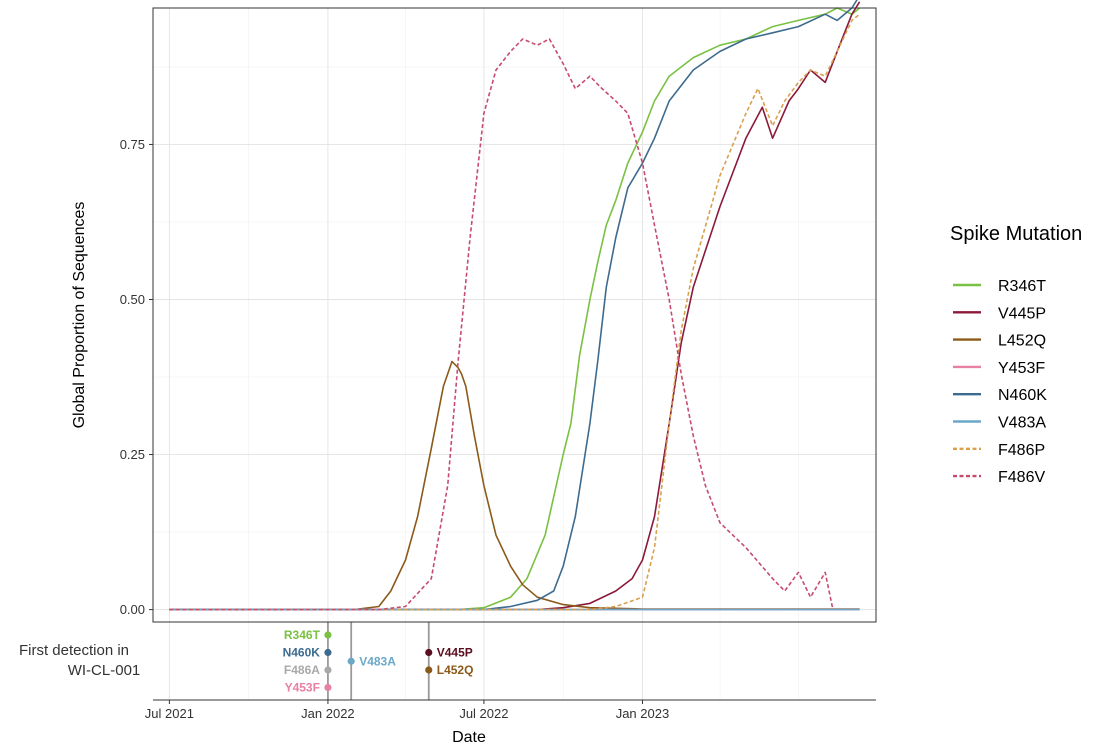 This screenshot has height=747, width=1120. What do you see at coordinates (132, 144) in the screenshot?
I see `y-tick-label: 0.75` at bounding box center [132, 144].